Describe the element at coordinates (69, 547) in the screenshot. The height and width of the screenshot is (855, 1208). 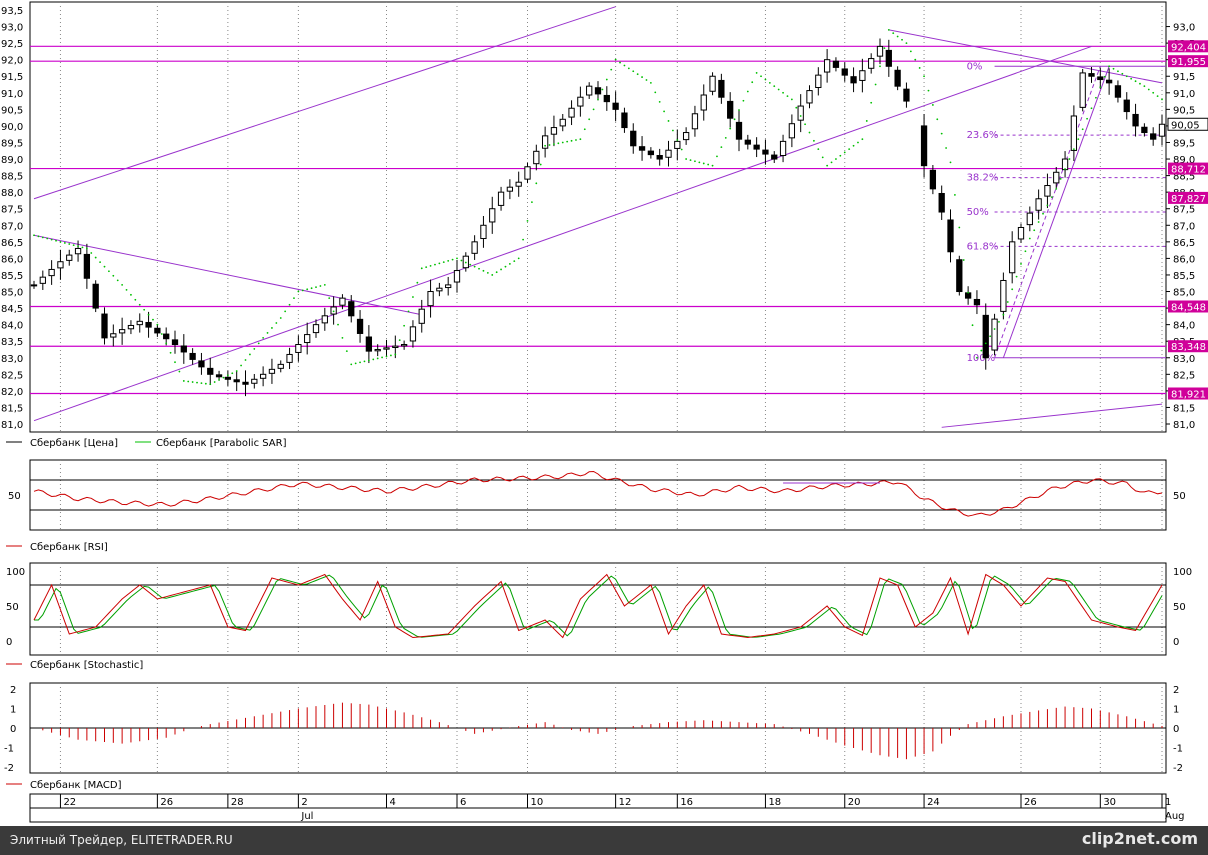
I see `legend-rsi: Сбербанк [RSI]` at that location.